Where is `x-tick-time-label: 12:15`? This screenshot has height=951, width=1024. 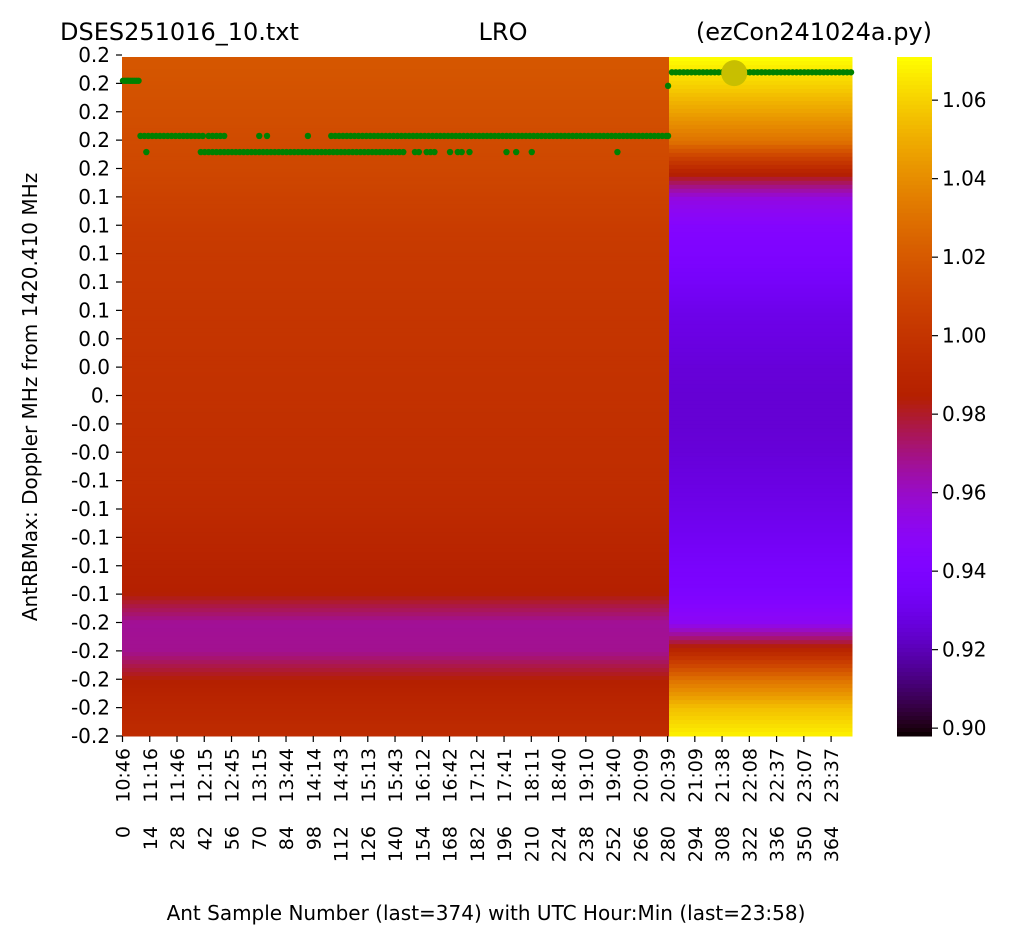
x-tick-time-label: 12:15 is located at coordinates (205, 775).